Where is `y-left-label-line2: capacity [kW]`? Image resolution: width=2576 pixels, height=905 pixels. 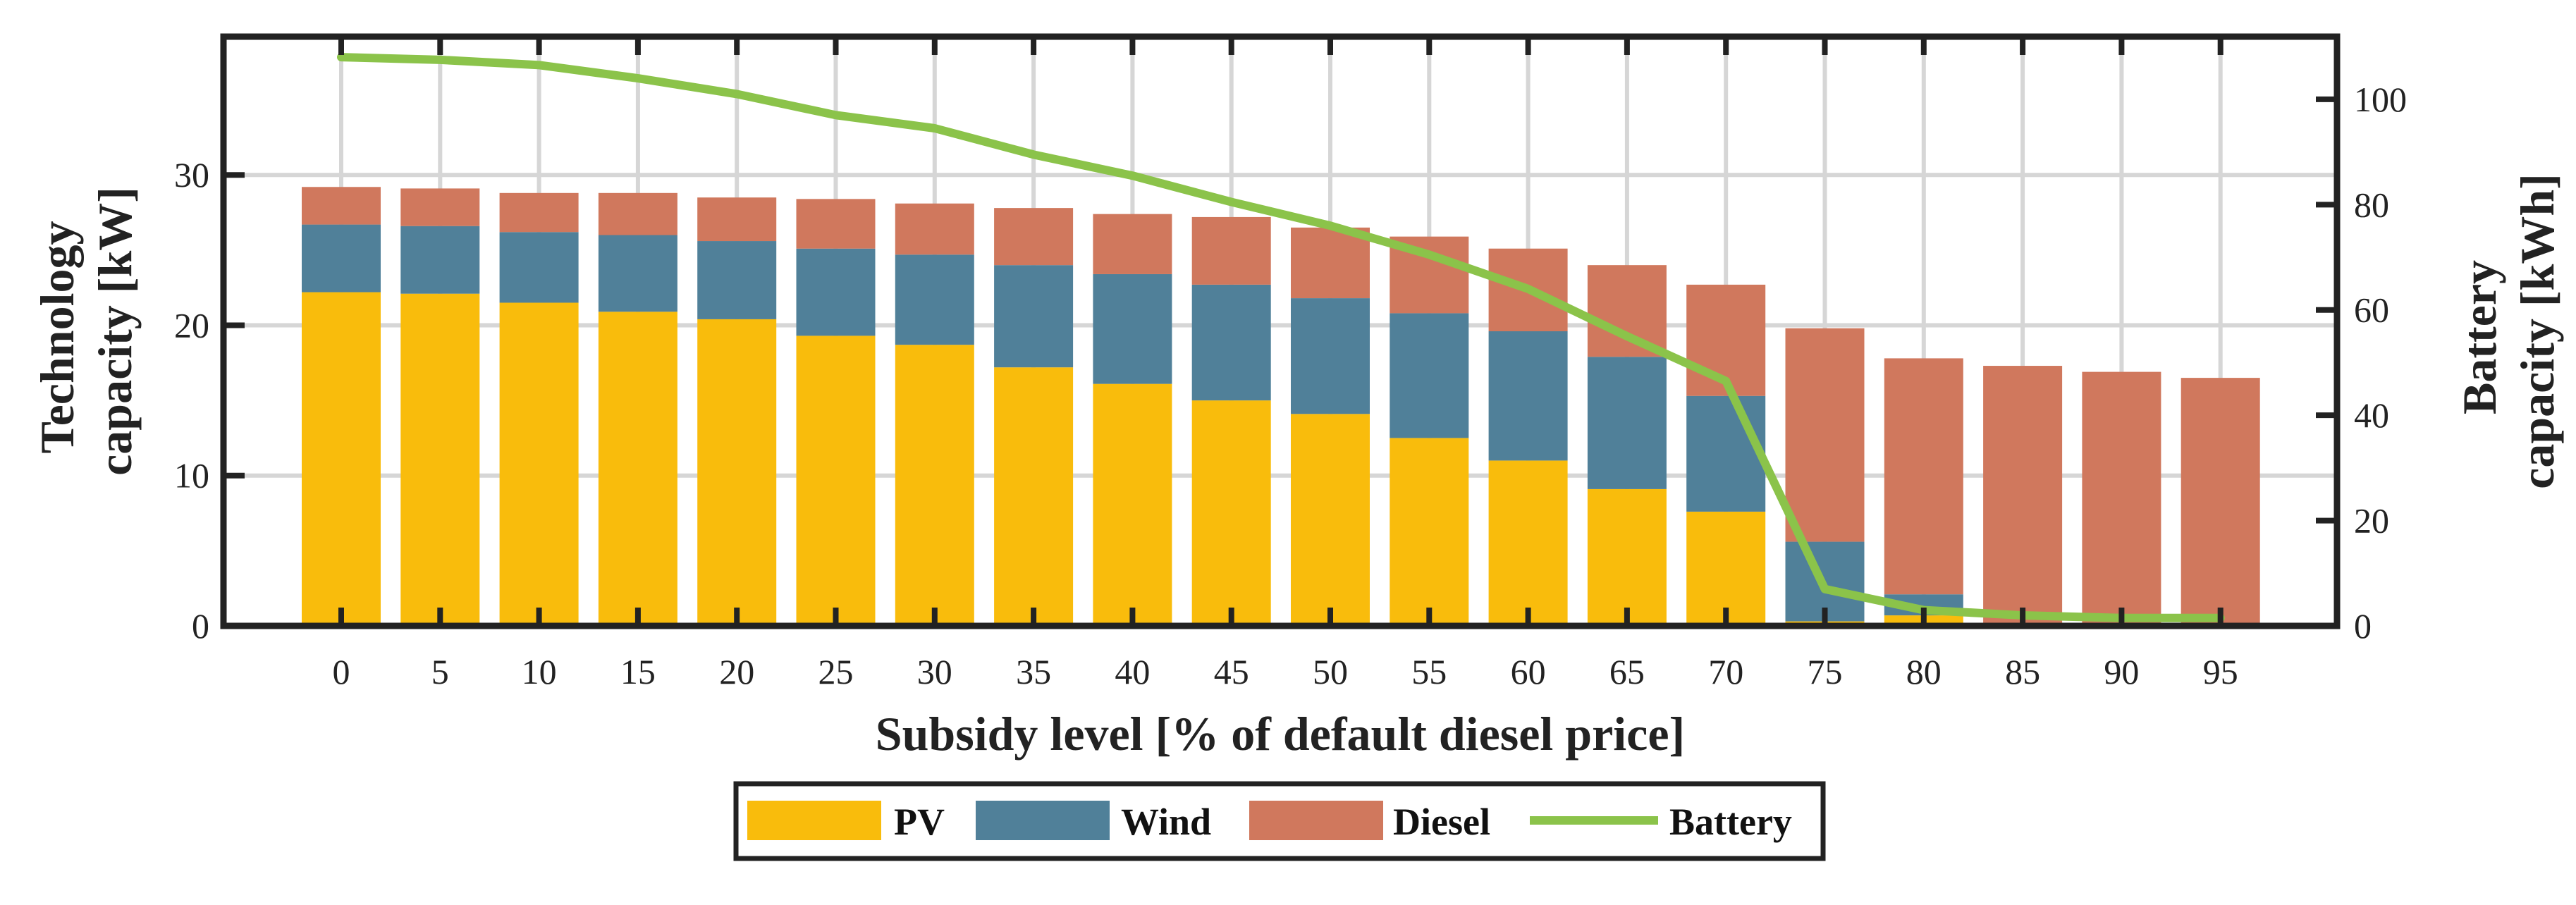 y-left-label-line2: capacity [kW] is located at coordinates (115, 332).